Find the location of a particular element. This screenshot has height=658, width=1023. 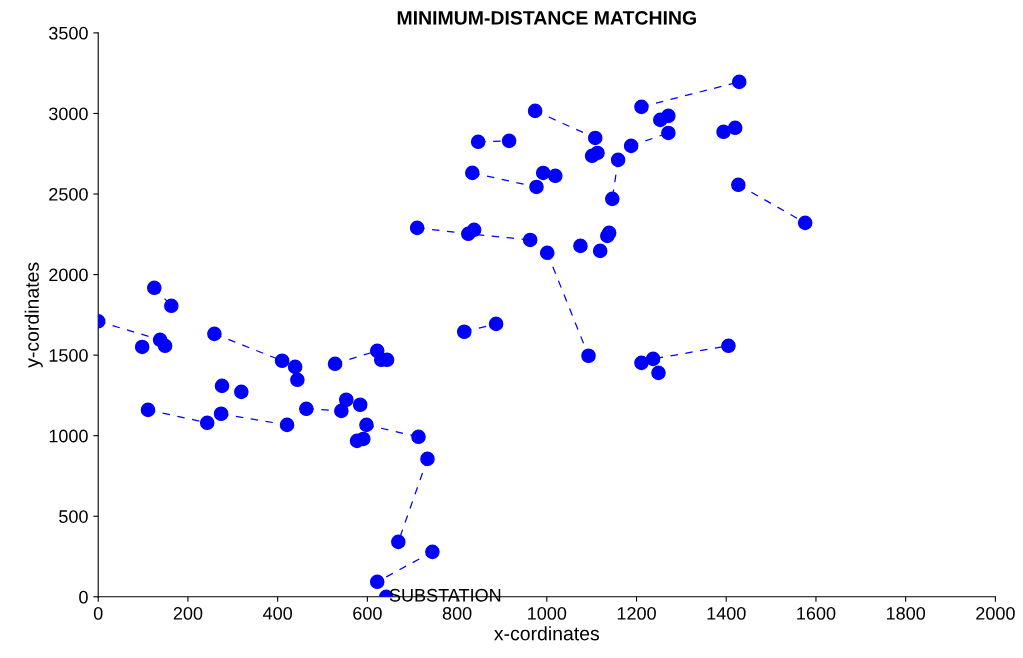

y-tick-label: 3000 is located at coordinates (68, 114).